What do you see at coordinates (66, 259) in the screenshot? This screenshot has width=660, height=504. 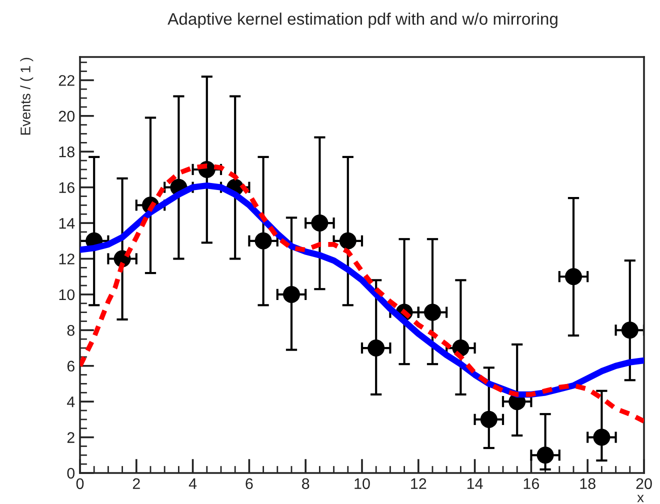 I see `y-tick-label: 12` at bounding box center [66, 259].